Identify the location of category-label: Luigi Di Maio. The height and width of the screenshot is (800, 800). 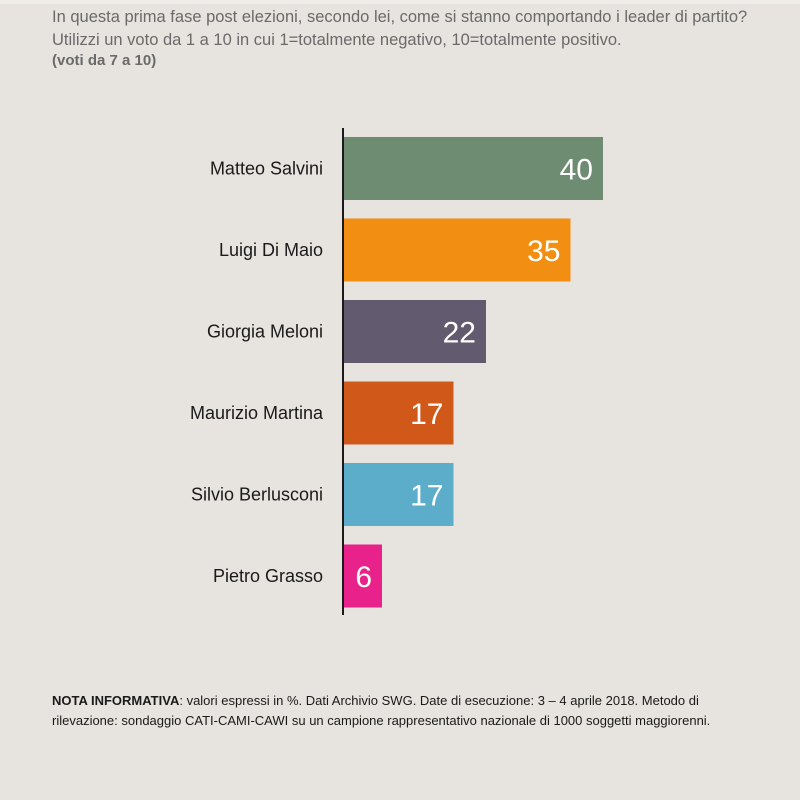
(271, 250).